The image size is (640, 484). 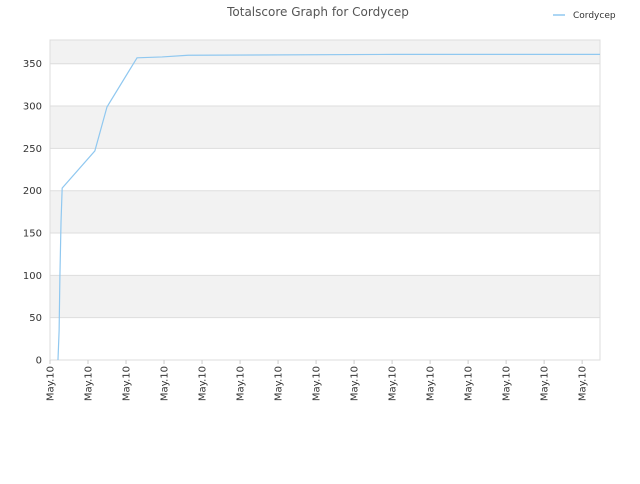 I want to click on y-tick-label: 350, so click(x=32, y=64).